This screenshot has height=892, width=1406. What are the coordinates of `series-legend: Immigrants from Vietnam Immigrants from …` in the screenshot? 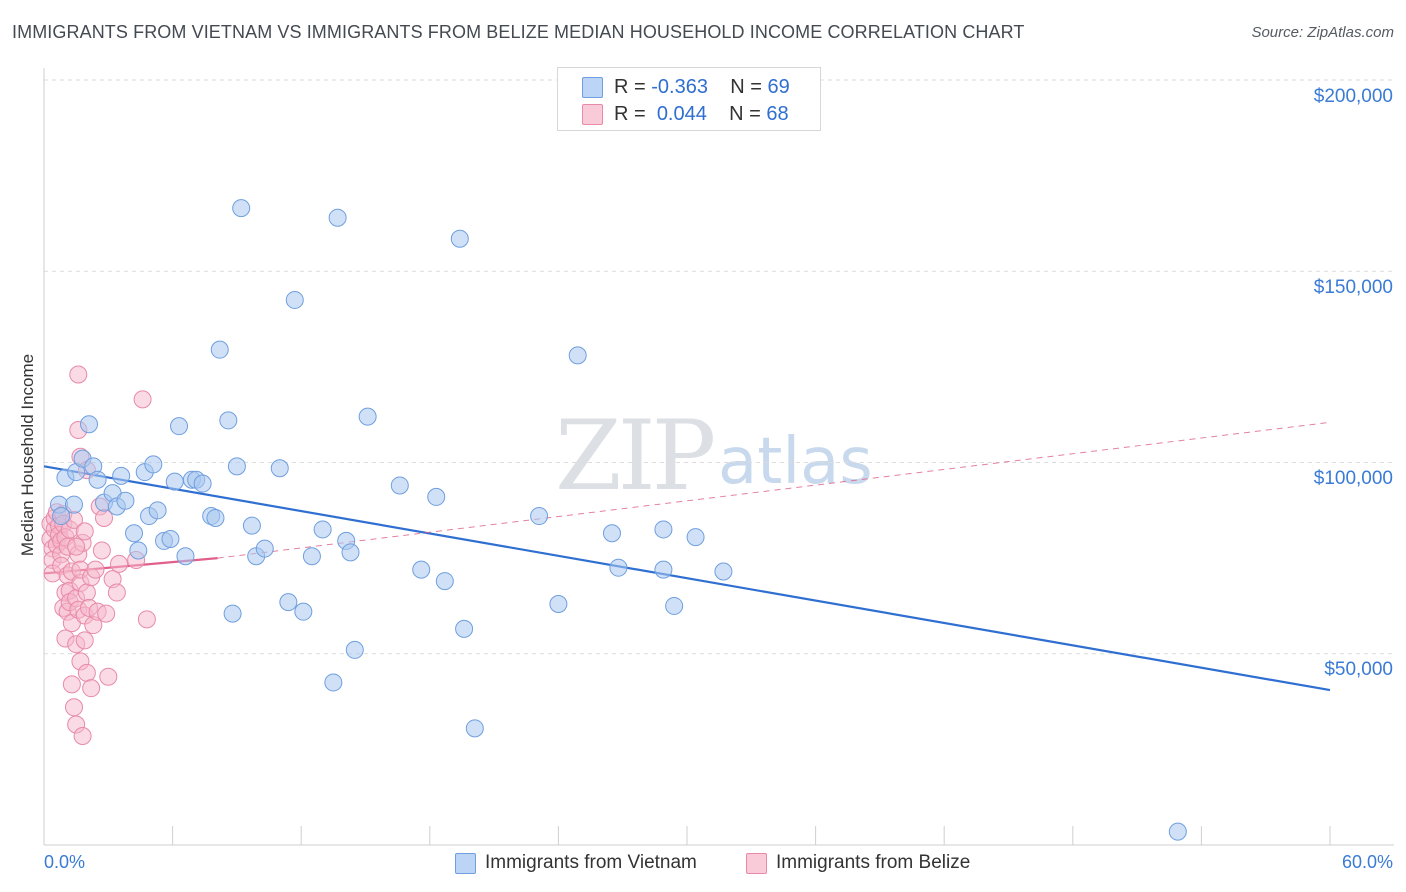 It's located at (703, 864).